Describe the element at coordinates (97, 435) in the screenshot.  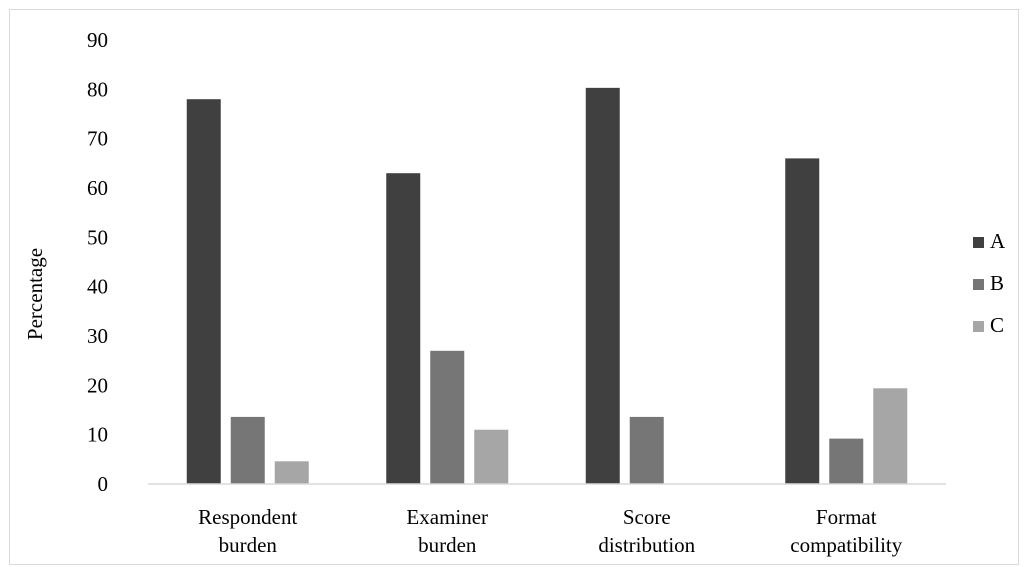
I see `y-tick-label: 10` at that location.